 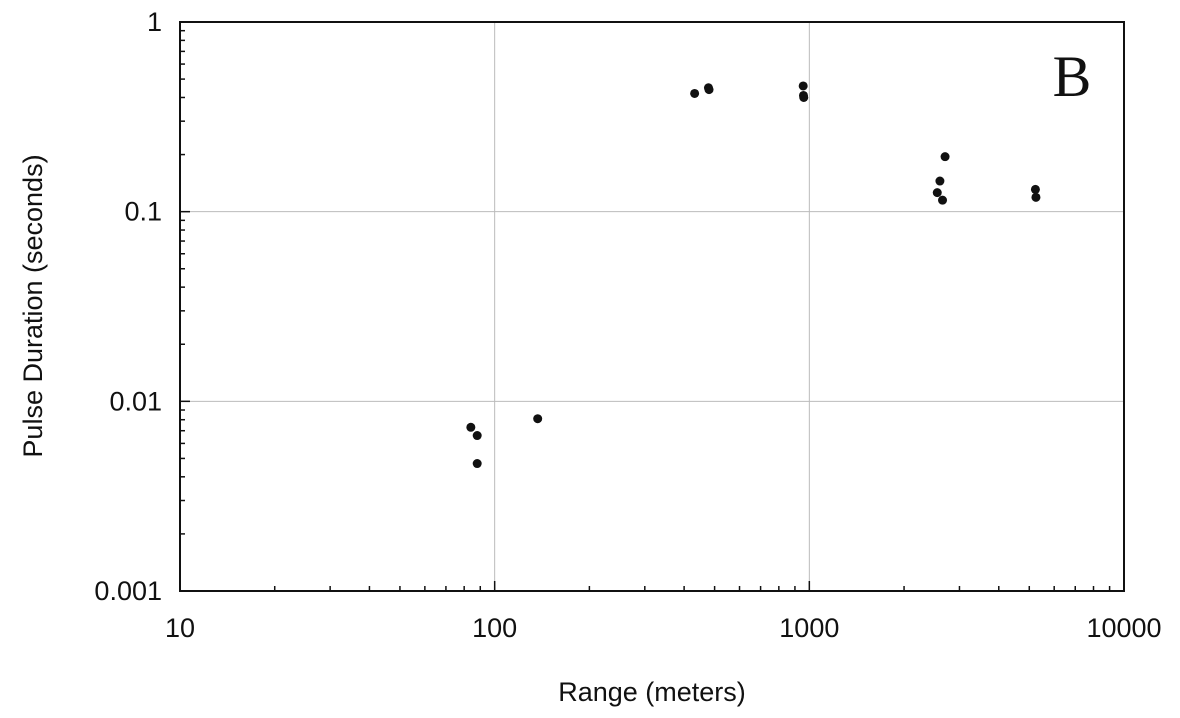 What do you see at coordinates (494, 628) in the screenshot?
I see `x-tick-label: 100` at bounding box center [494, 628].